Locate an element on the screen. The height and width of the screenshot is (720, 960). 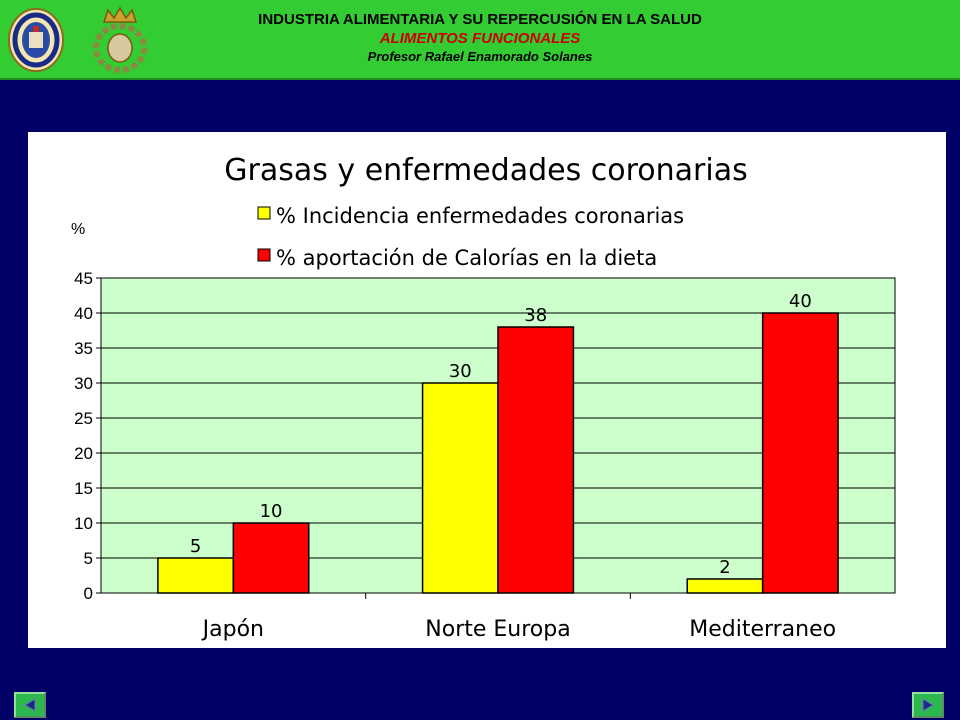
topic-title: ALIMENTOS FUNCIONALES is located at coordinates (480, 38).